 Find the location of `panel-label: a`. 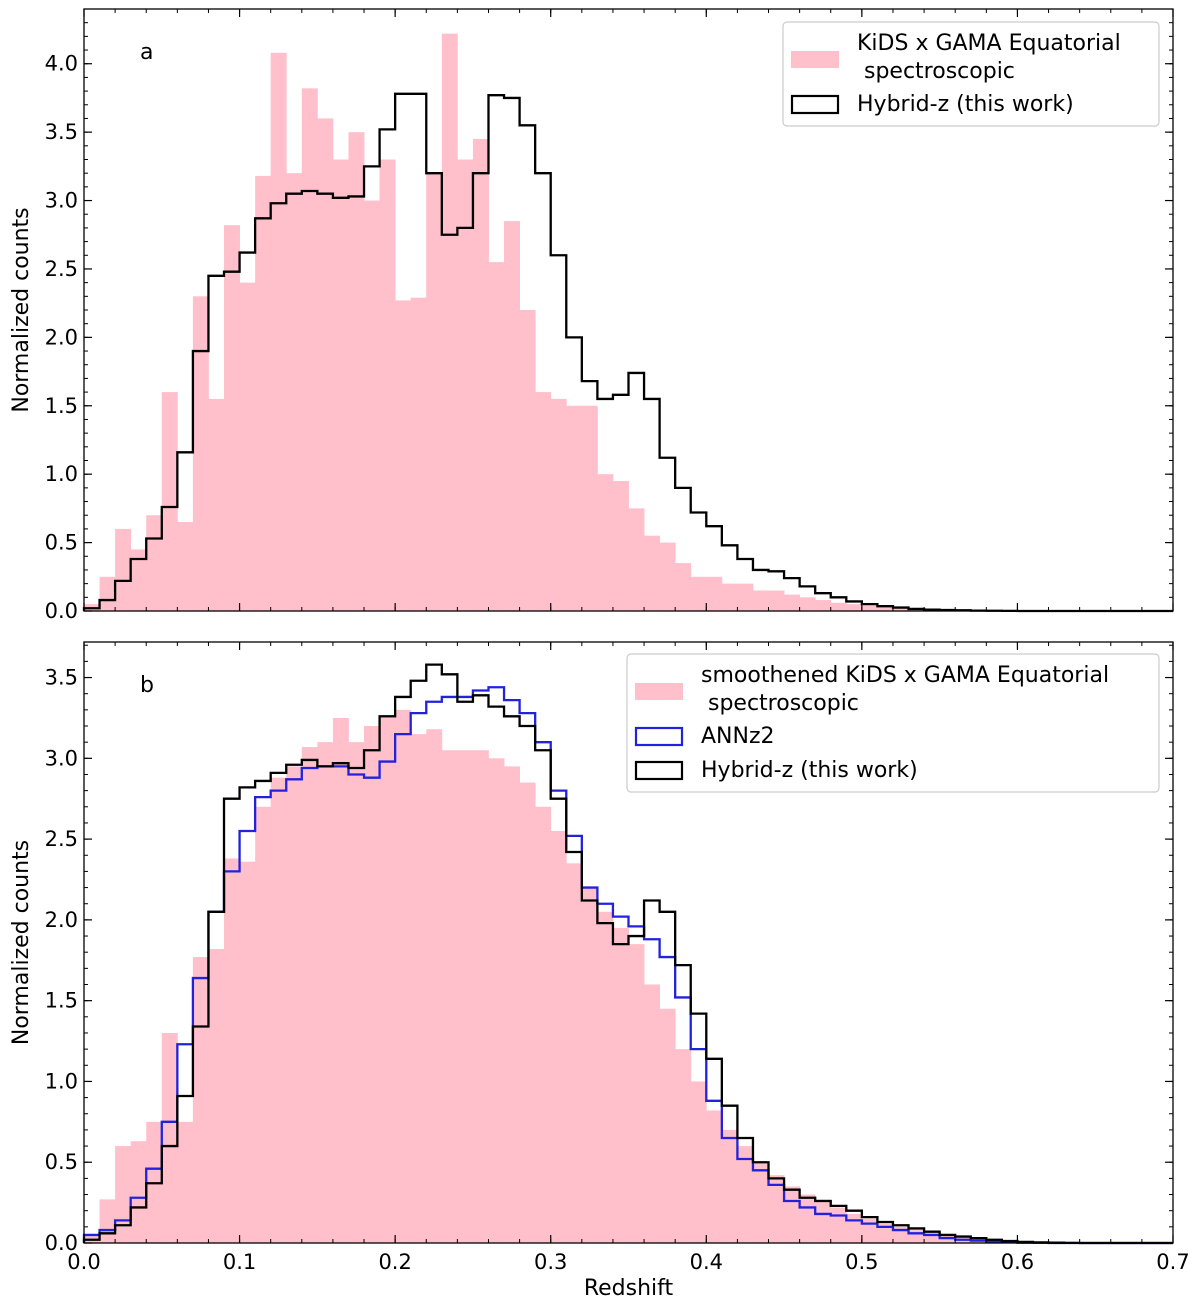

panel-label: a is located at coordinates (146, 52).